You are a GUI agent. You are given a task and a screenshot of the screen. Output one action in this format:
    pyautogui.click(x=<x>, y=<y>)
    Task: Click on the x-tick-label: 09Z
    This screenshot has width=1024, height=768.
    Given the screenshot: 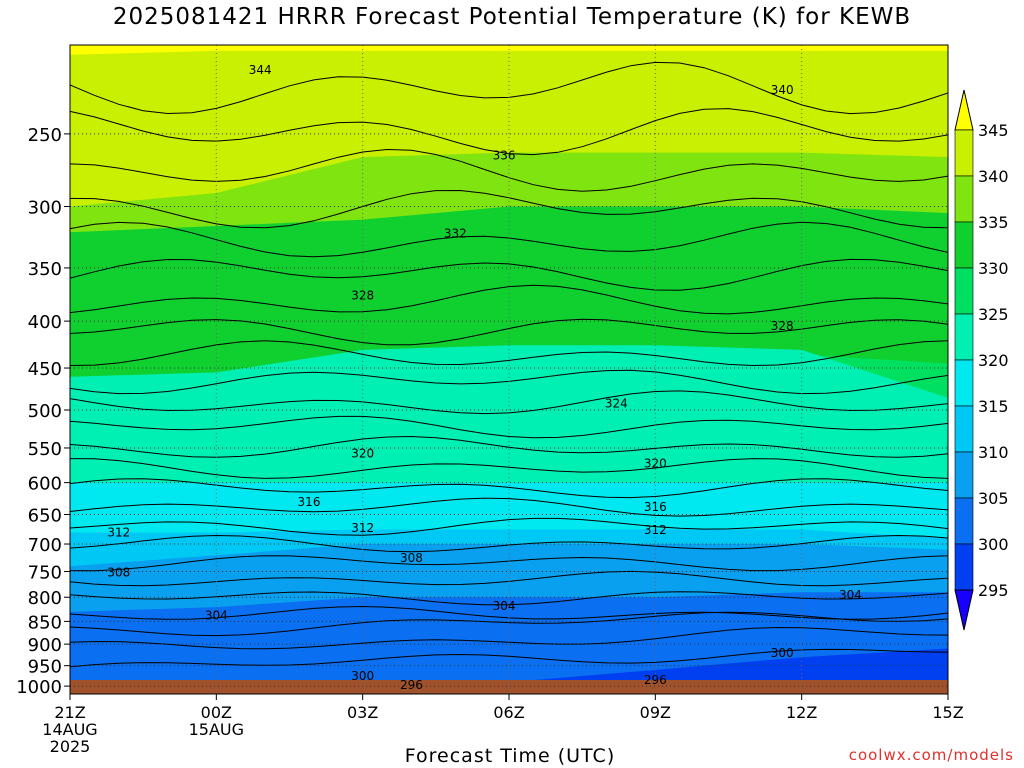 What is the action you would take?
    pyautogui.click(x=655, y=712)
    